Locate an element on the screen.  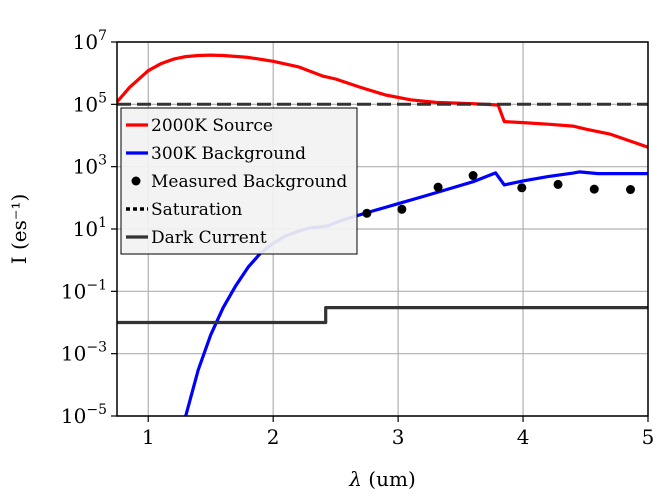
y-tick-label: 10⁻⁵ is located at coordinates (84, 415).